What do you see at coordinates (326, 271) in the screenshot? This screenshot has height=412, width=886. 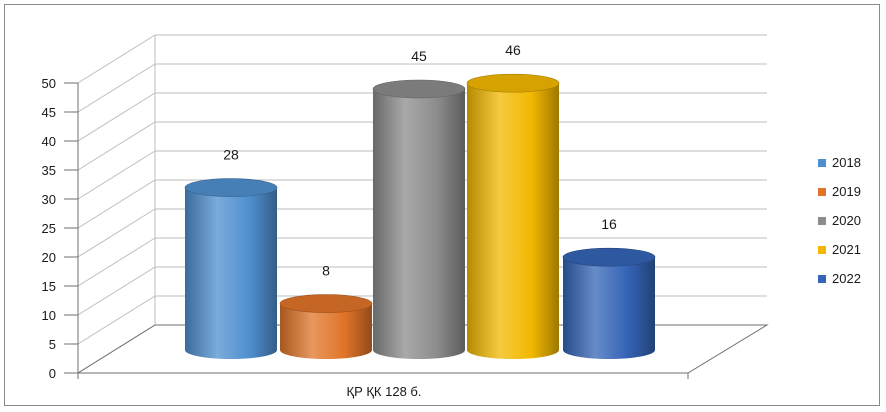 I see `data-label-2019: 8` at bounding box center [326, 271].